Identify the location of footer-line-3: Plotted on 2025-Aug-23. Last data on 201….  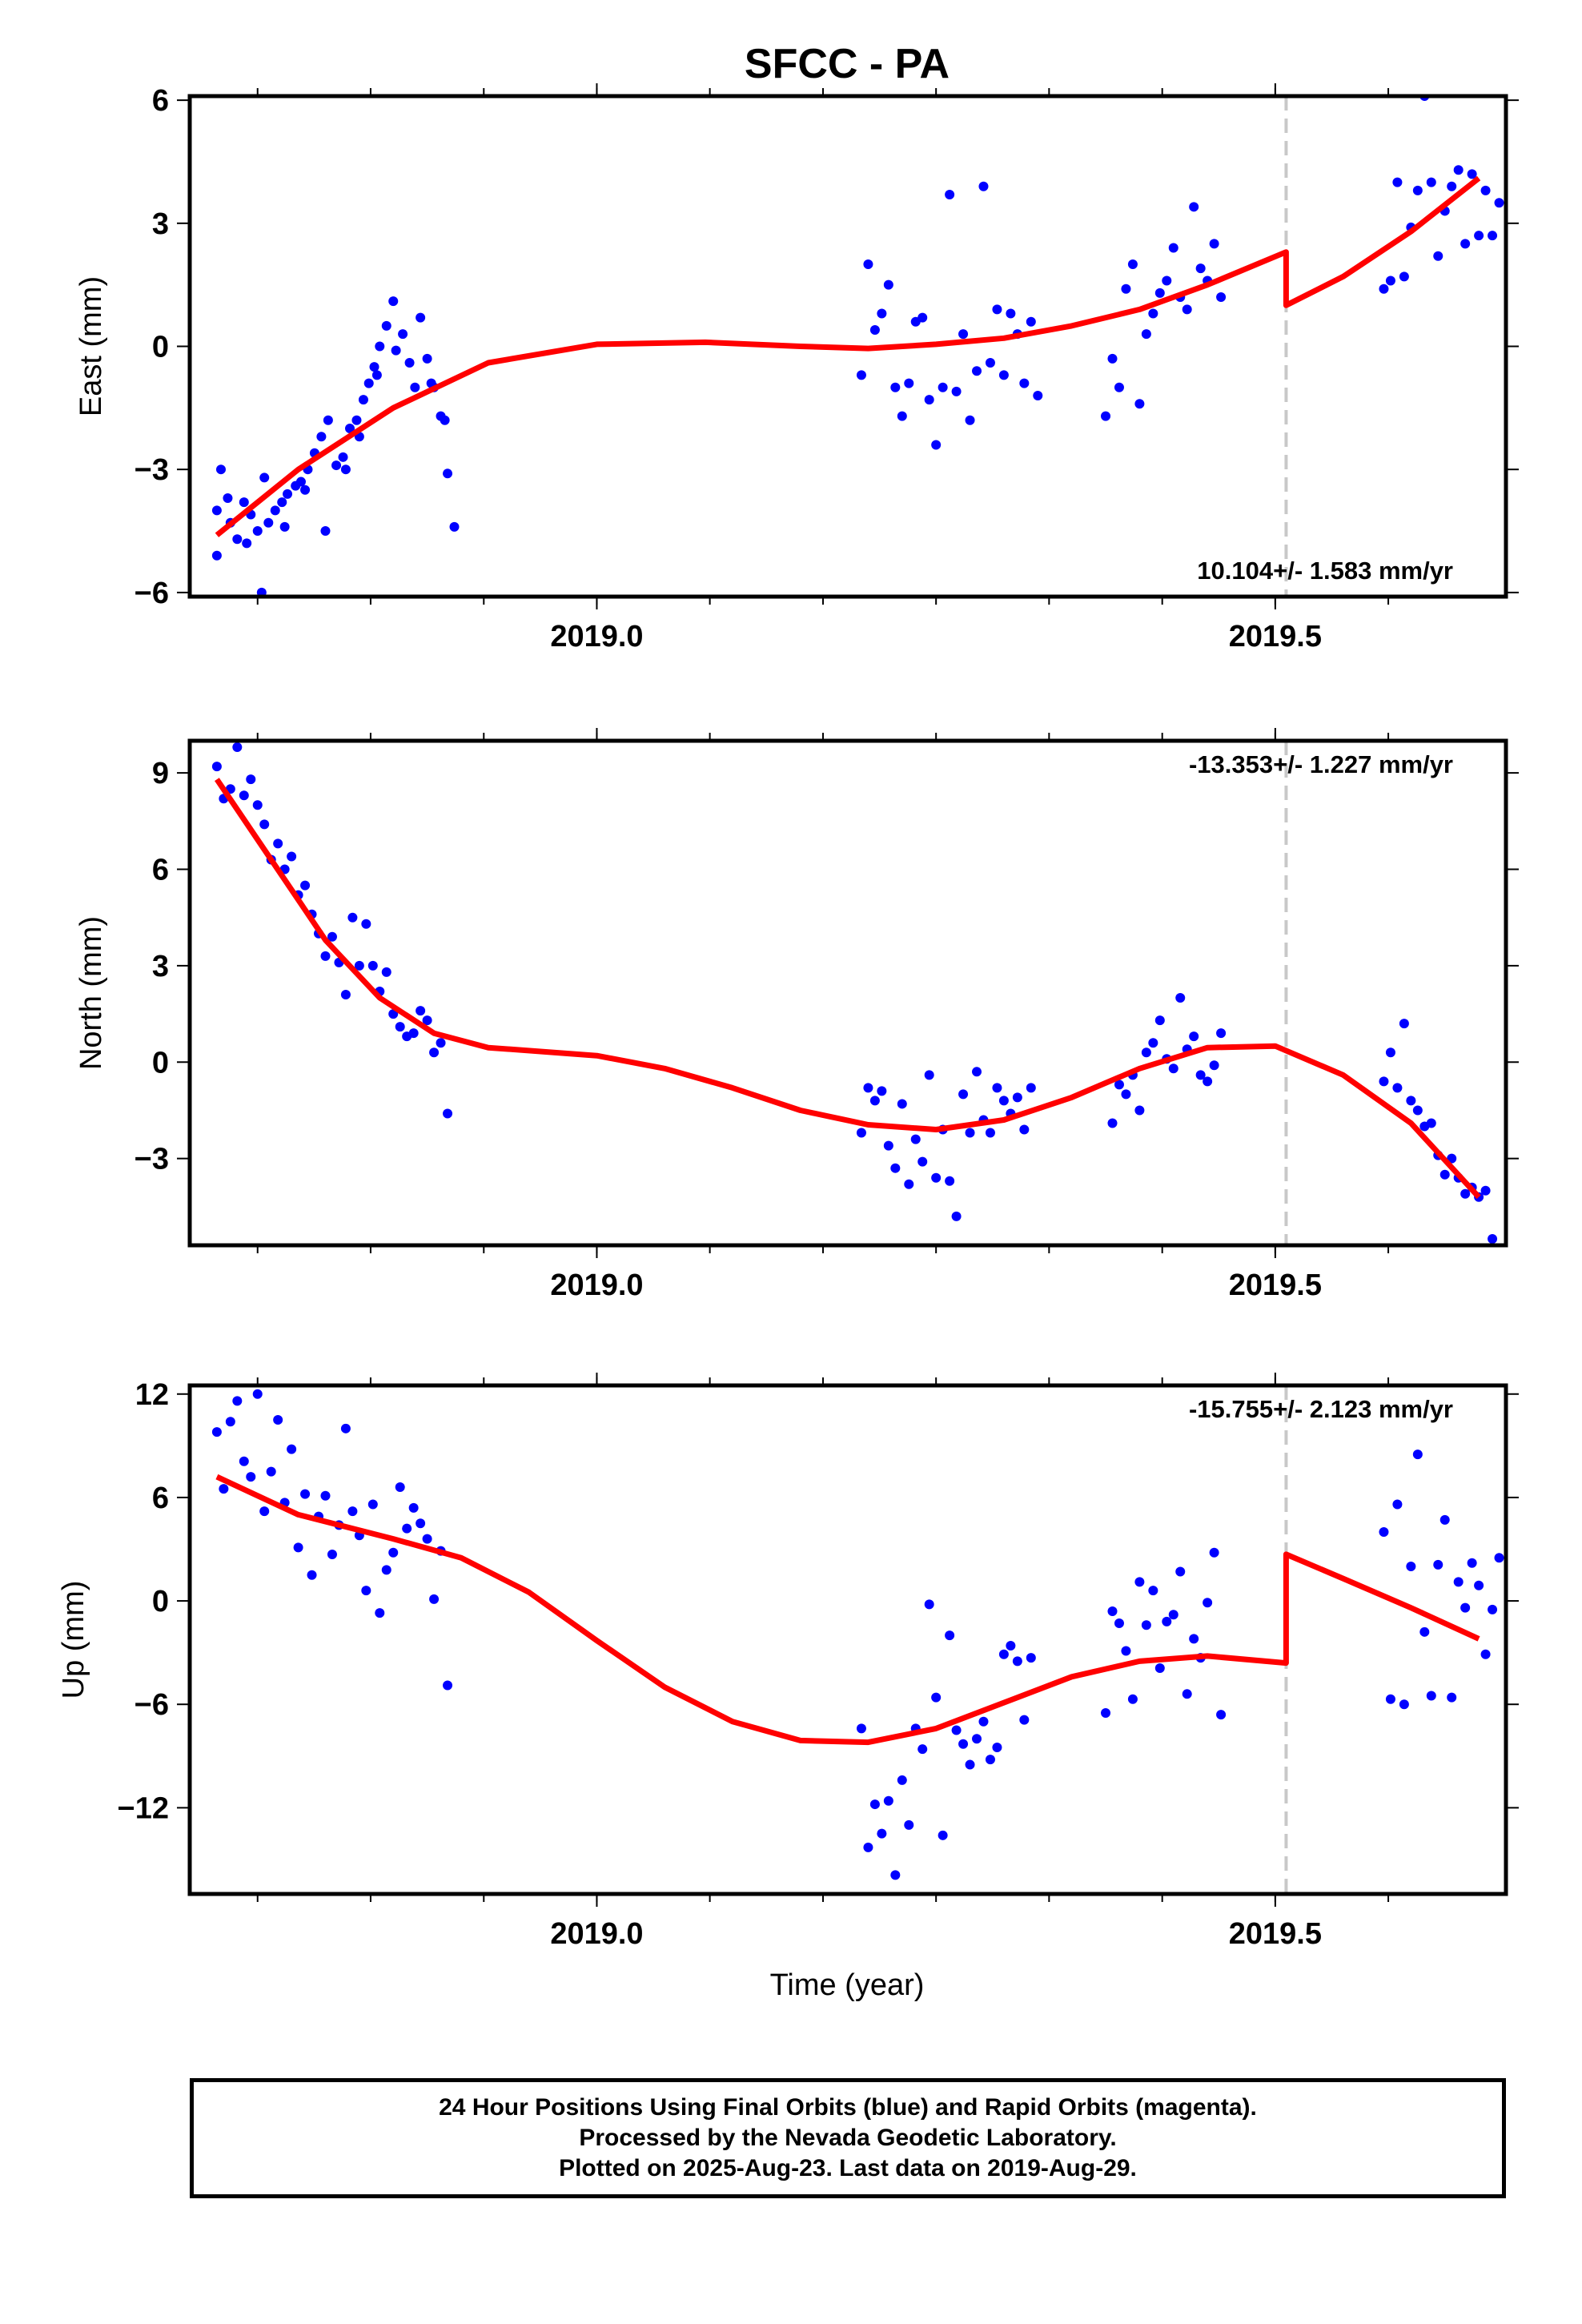
(848, 2168).